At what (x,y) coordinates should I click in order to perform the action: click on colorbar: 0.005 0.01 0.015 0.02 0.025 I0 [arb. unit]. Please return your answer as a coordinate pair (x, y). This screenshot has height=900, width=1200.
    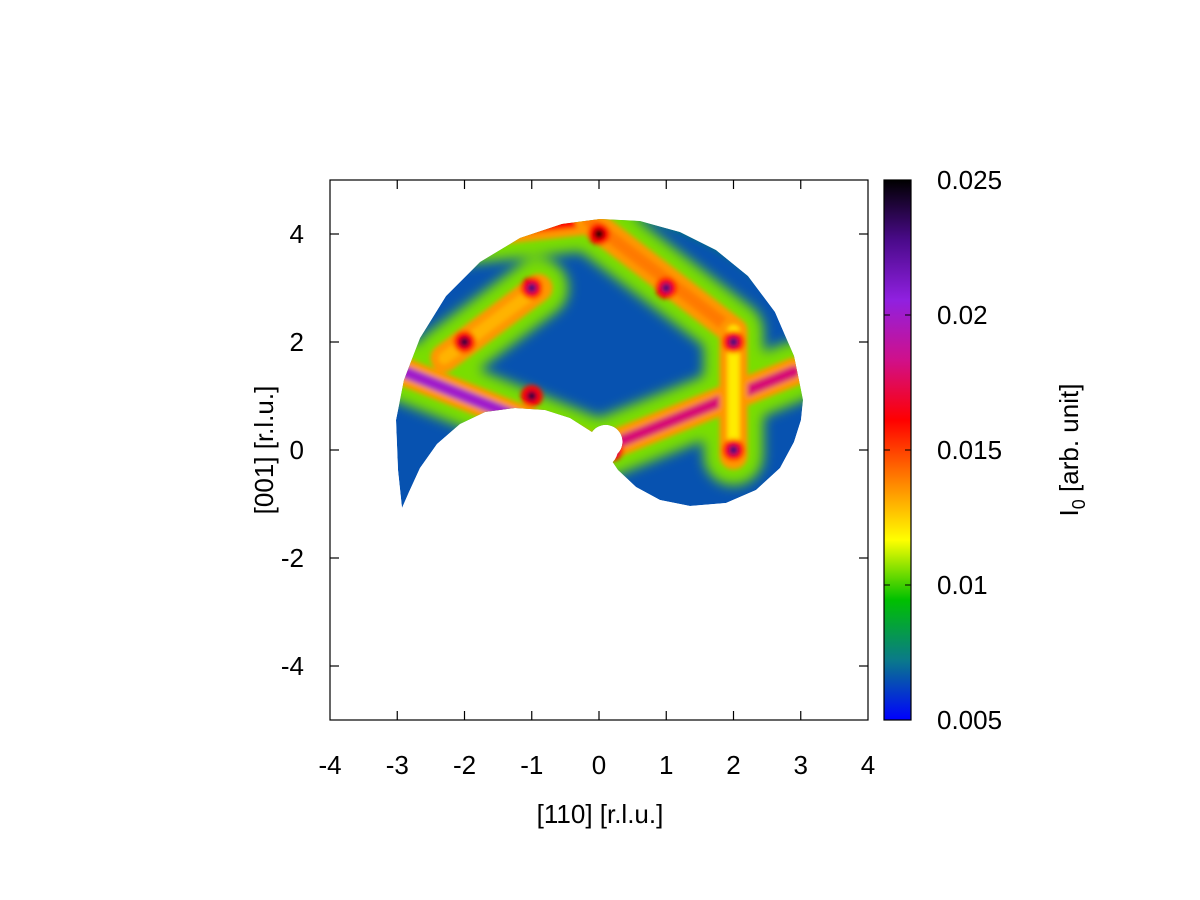
    Looking at the image, I should click on (986, 450).